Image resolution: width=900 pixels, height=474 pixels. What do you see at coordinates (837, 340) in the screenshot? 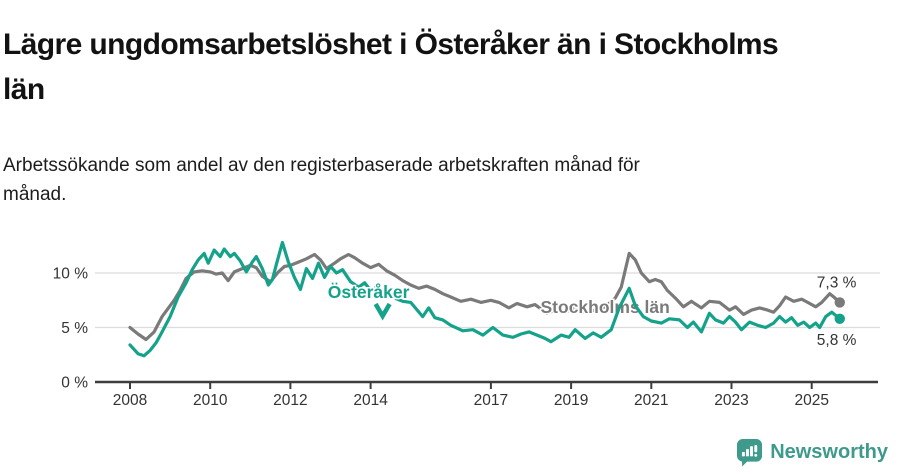
I see `series-end-value-label: 5,8 %` at bounding box center [837, 340].